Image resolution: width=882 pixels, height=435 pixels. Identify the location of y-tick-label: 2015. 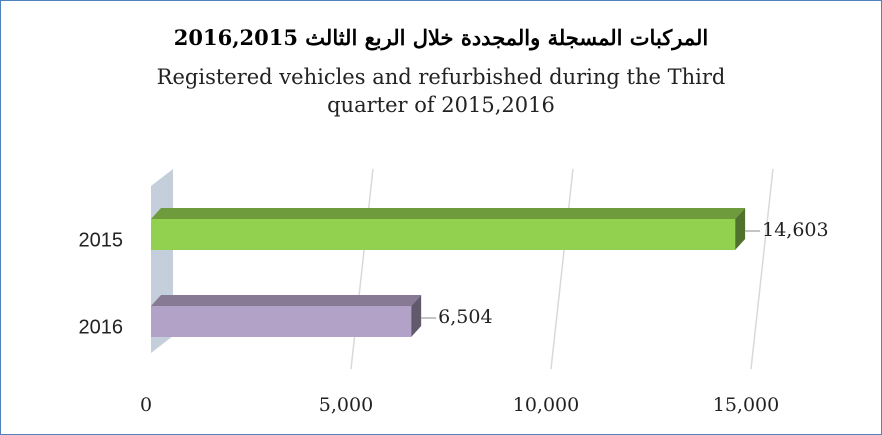
(101, 240).